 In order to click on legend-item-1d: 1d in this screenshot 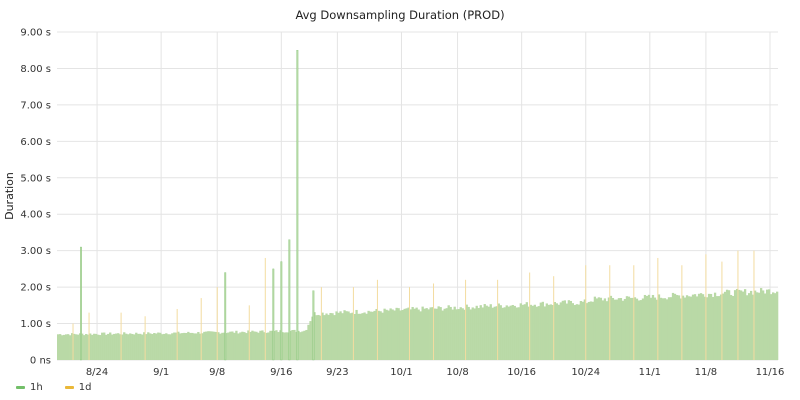, I will do `click(77, 387)`.